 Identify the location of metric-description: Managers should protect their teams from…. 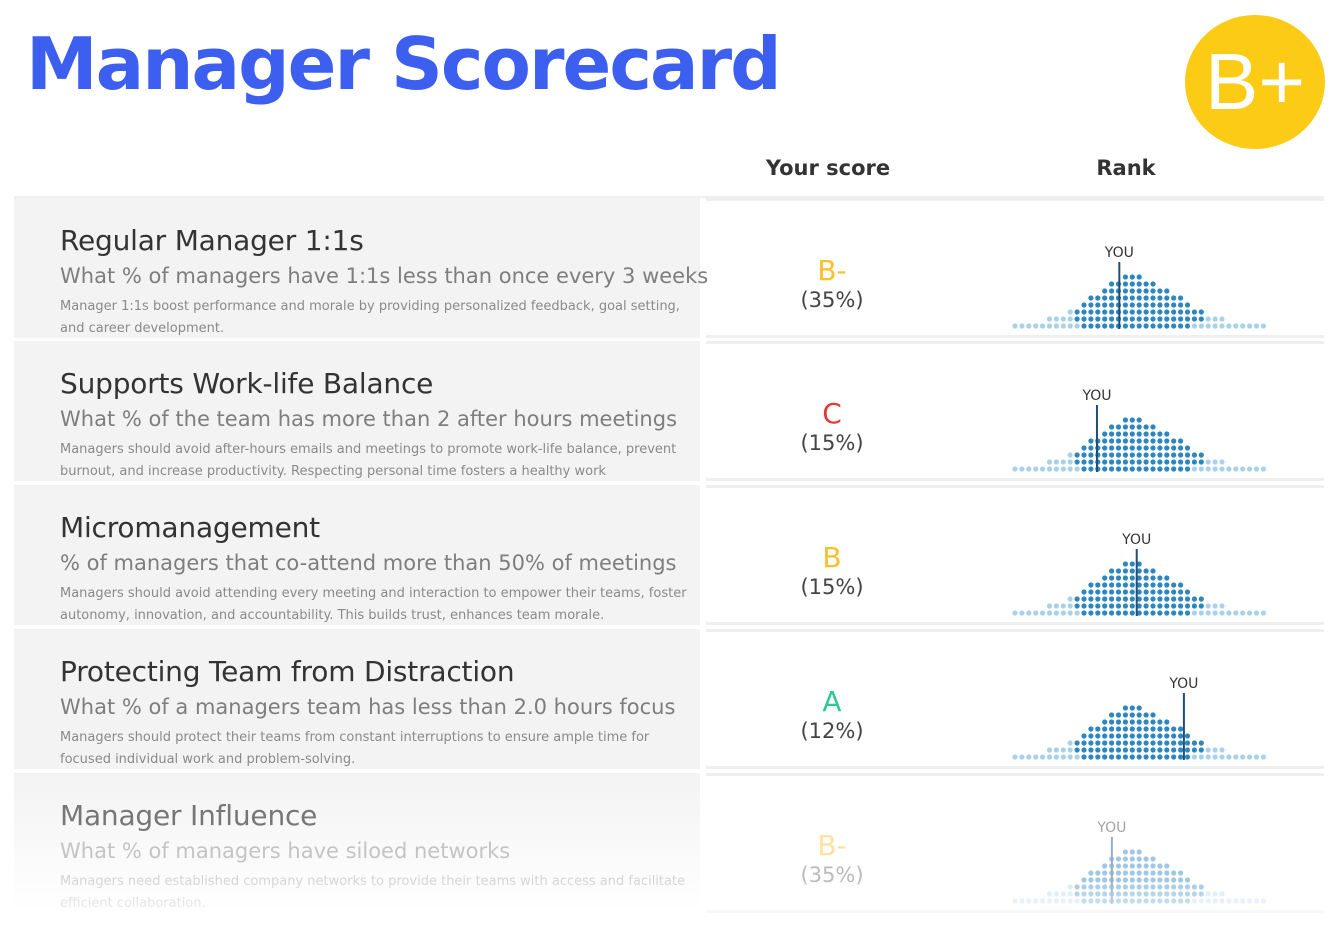
(355, 748).